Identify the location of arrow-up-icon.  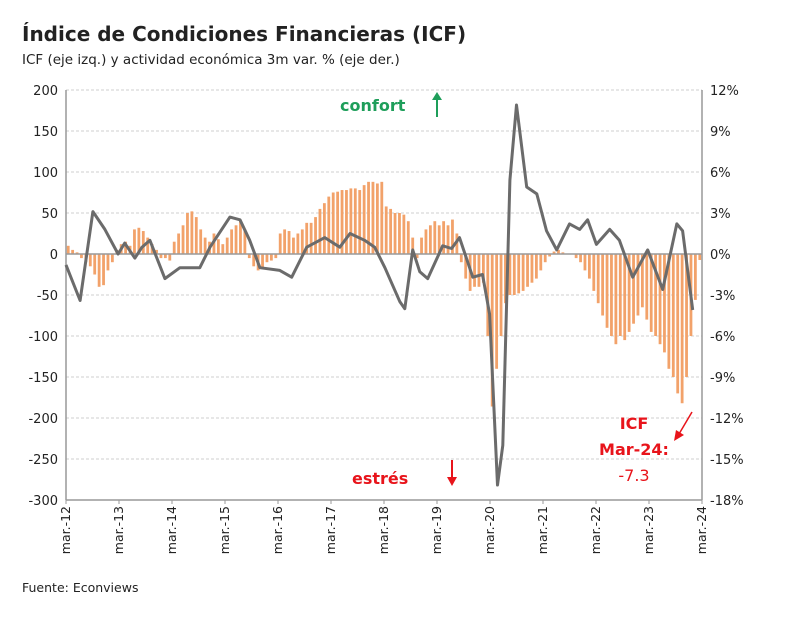
(437, 96).